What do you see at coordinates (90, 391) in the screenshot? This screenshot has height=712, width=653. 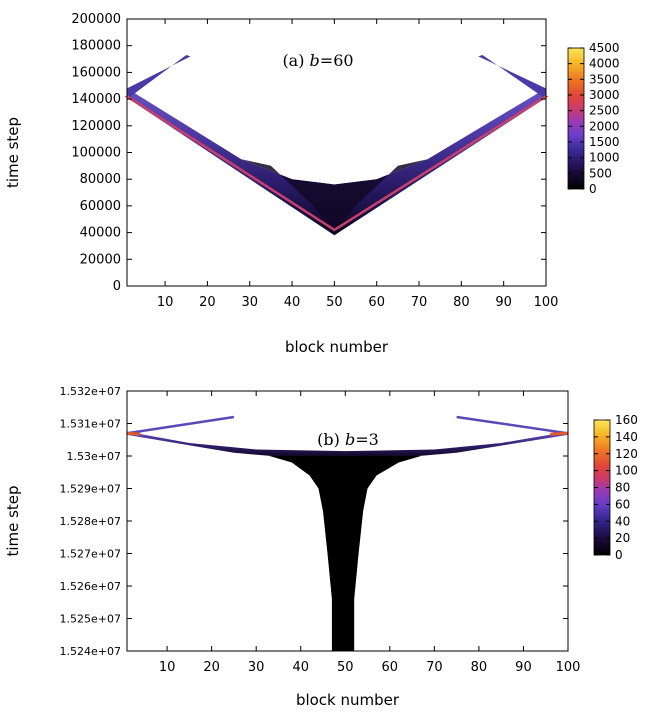 I see `y-tick-label: 1.532e+07` at bounding box center [90, 391].